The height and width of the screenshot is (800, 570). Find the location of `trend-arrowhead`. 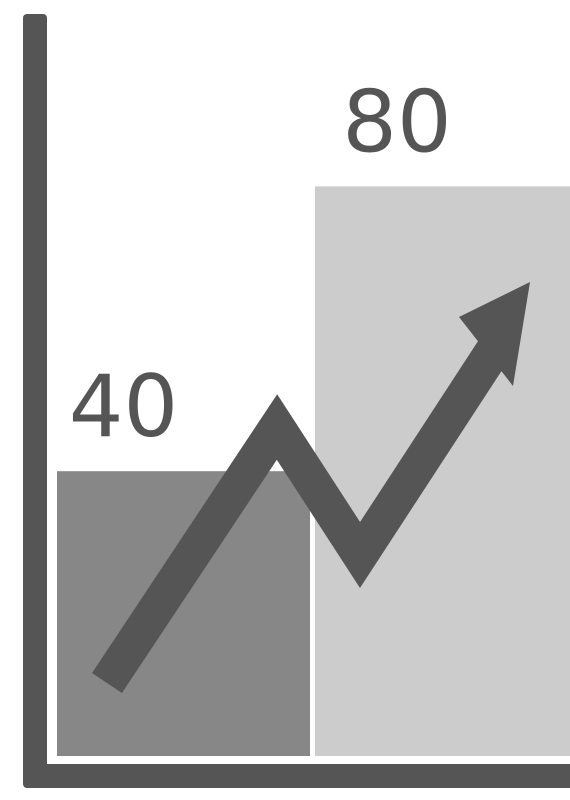

trend-arrowhead is located at coordinates (494, 334).